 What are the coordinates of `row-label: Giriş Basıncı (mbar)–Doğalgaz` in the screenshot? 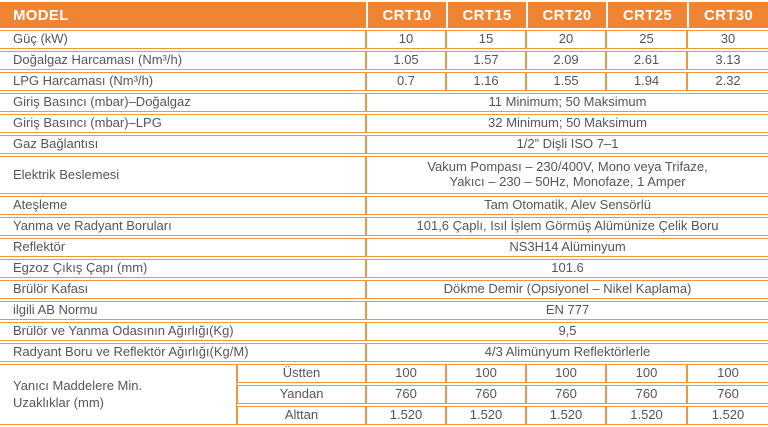 It's located at (183, 102).